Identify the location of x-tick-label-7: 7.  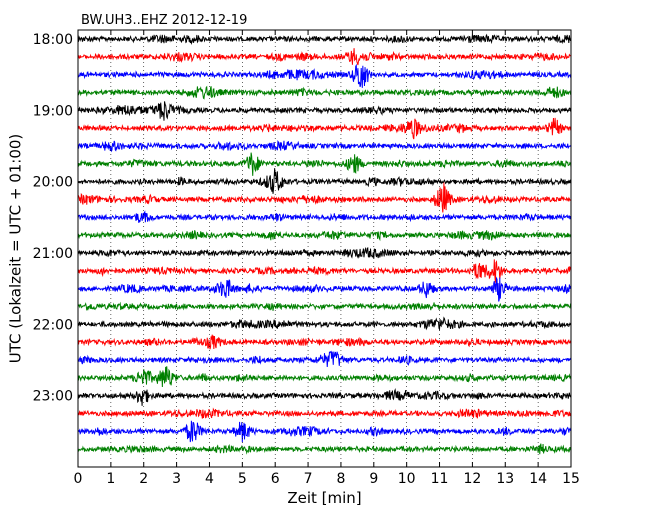
(308, 479).